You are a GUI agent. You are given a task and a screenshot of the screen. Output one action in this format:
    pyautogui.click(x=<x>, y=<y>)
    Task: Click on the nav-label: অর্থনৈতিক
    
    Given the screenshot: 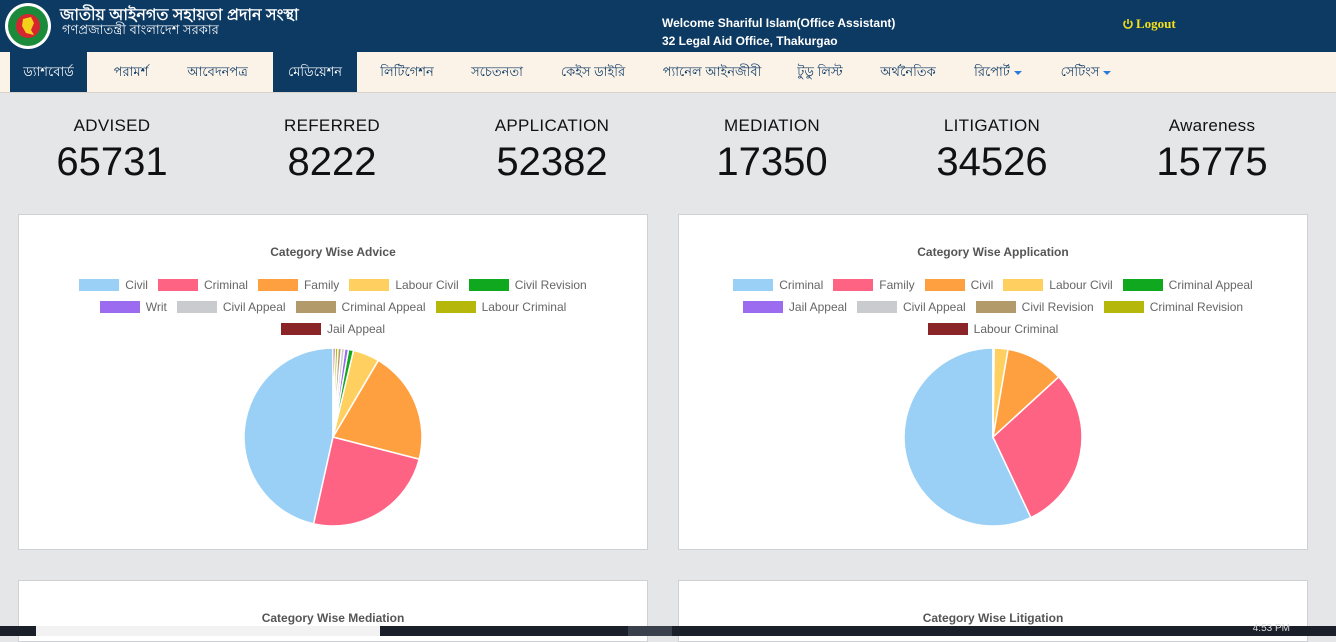 What is the action you would take?
    pyautogui.click(x=907, y=71)
    